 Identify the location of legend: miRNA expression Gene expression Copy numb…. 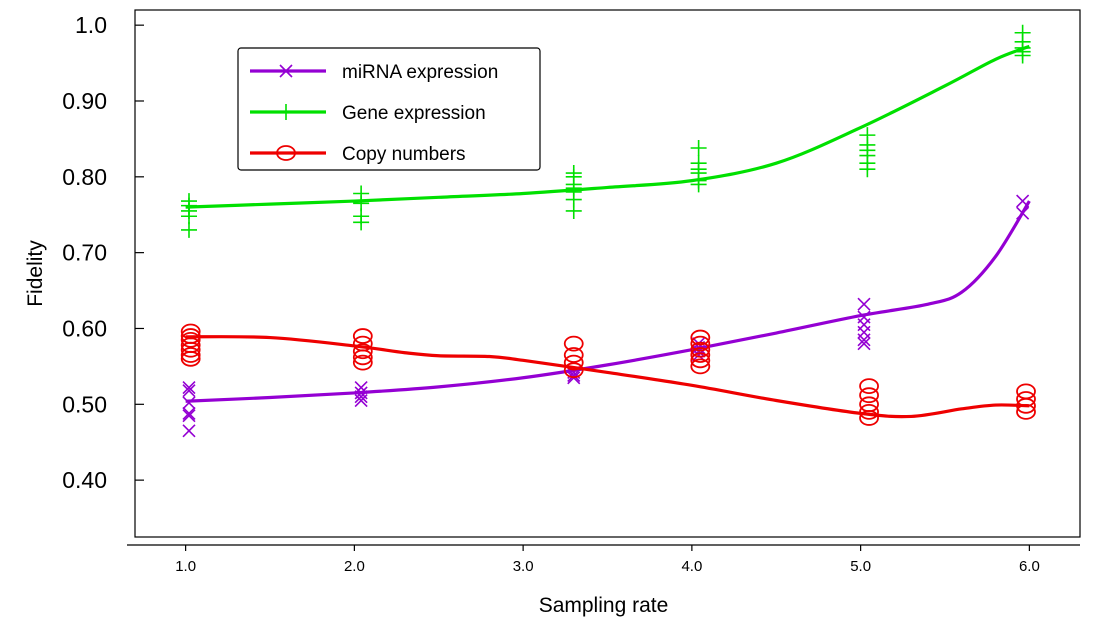
(389, 109).